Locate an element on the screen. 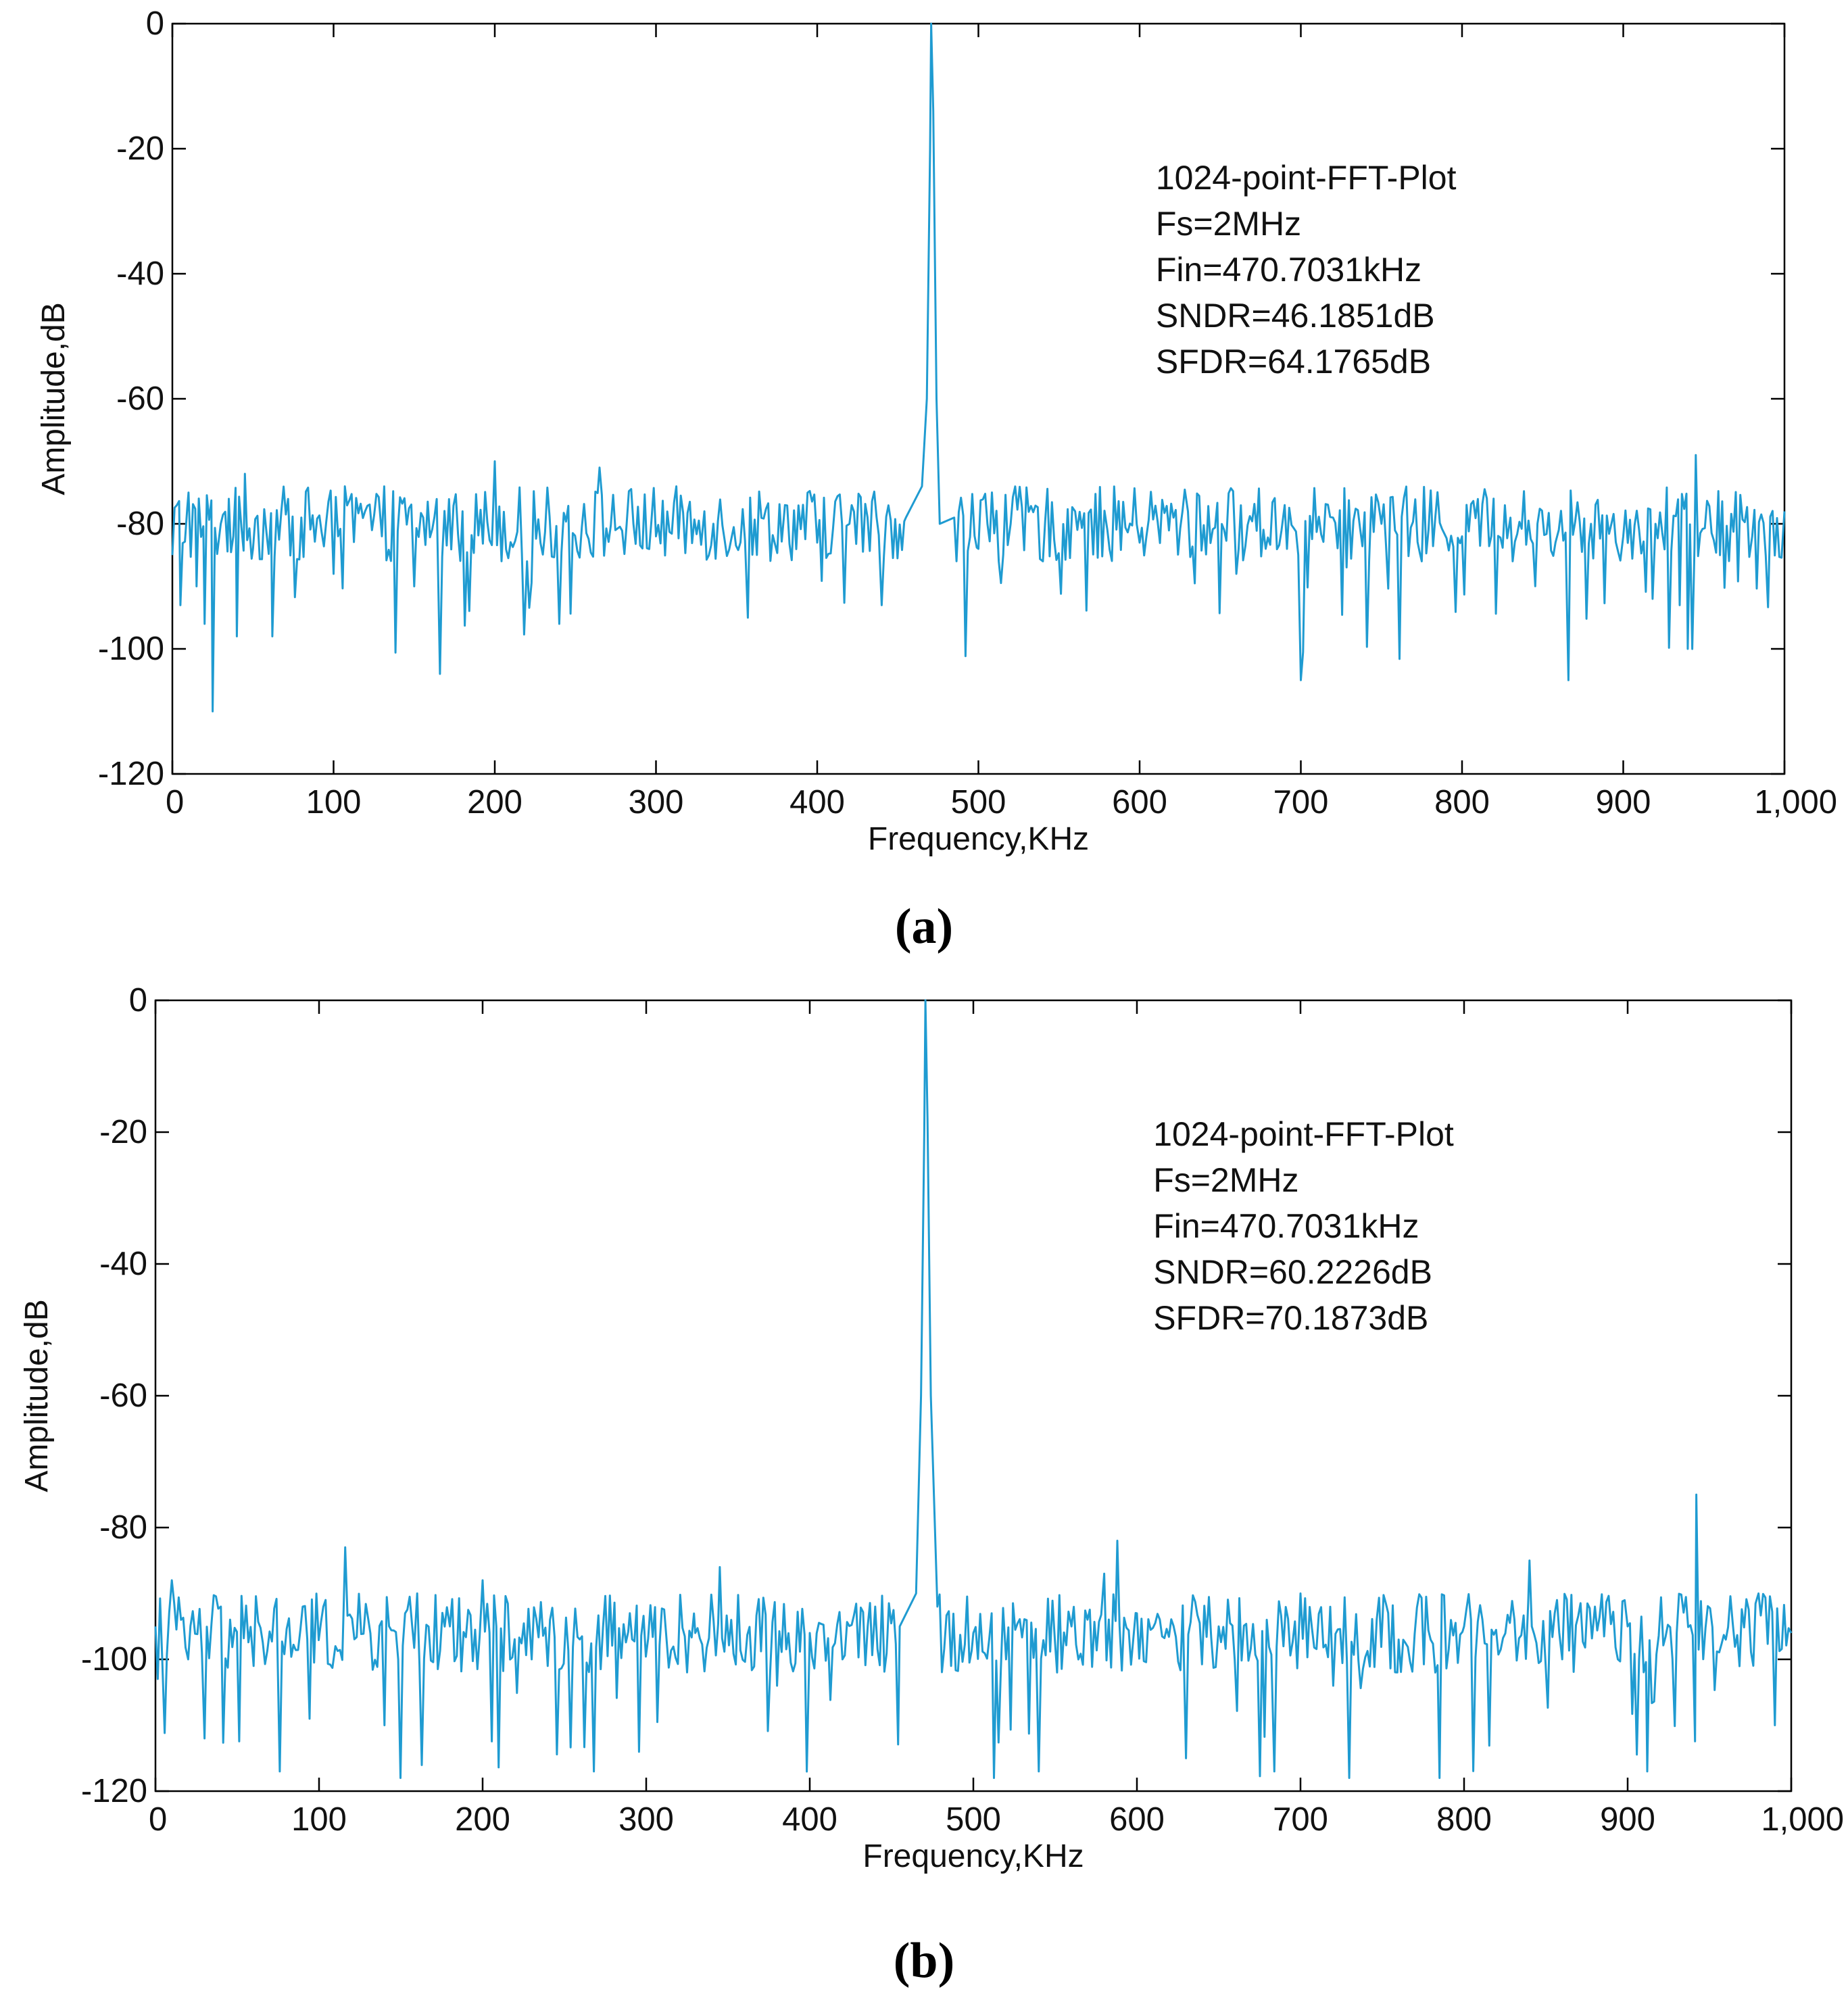  panel-label: (a) is located at coordinates (924, 926).